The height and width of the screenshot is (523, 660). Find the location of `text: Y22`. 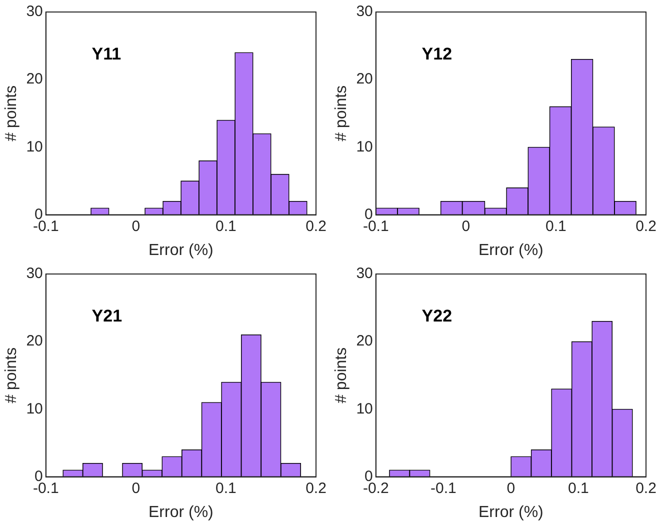

text: Y22 is located at coordinates (437, 316).